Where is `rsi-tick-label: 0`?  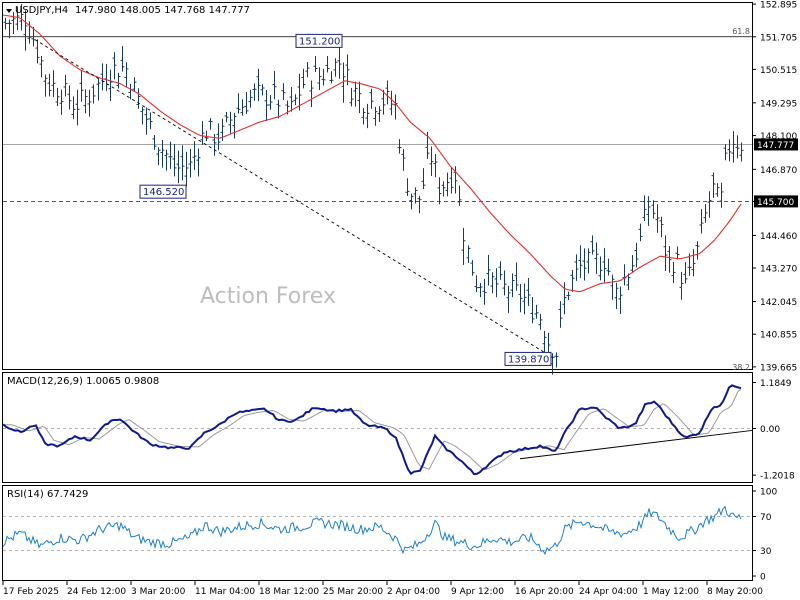
rsi-tick-label: 0 is located at coordinates (763, 578).